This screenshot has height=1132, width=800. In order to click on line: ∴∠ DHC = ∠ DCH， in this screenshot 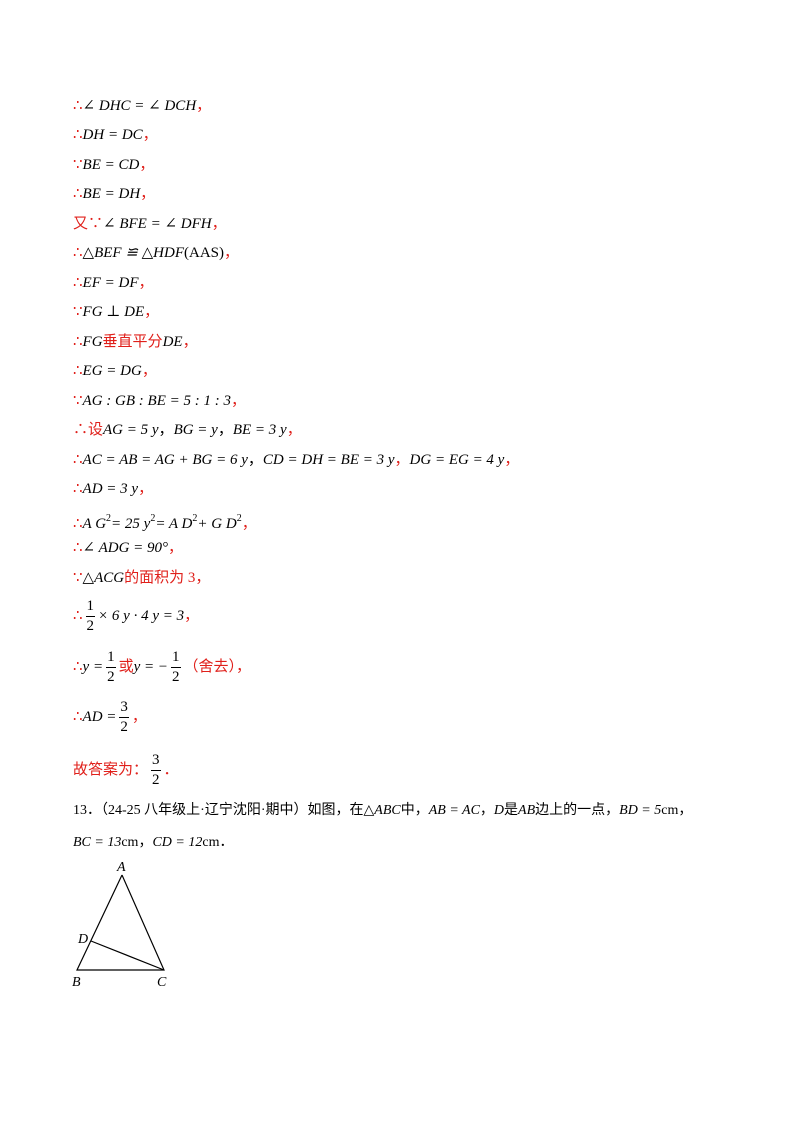, I will do `click(142, 106)`.